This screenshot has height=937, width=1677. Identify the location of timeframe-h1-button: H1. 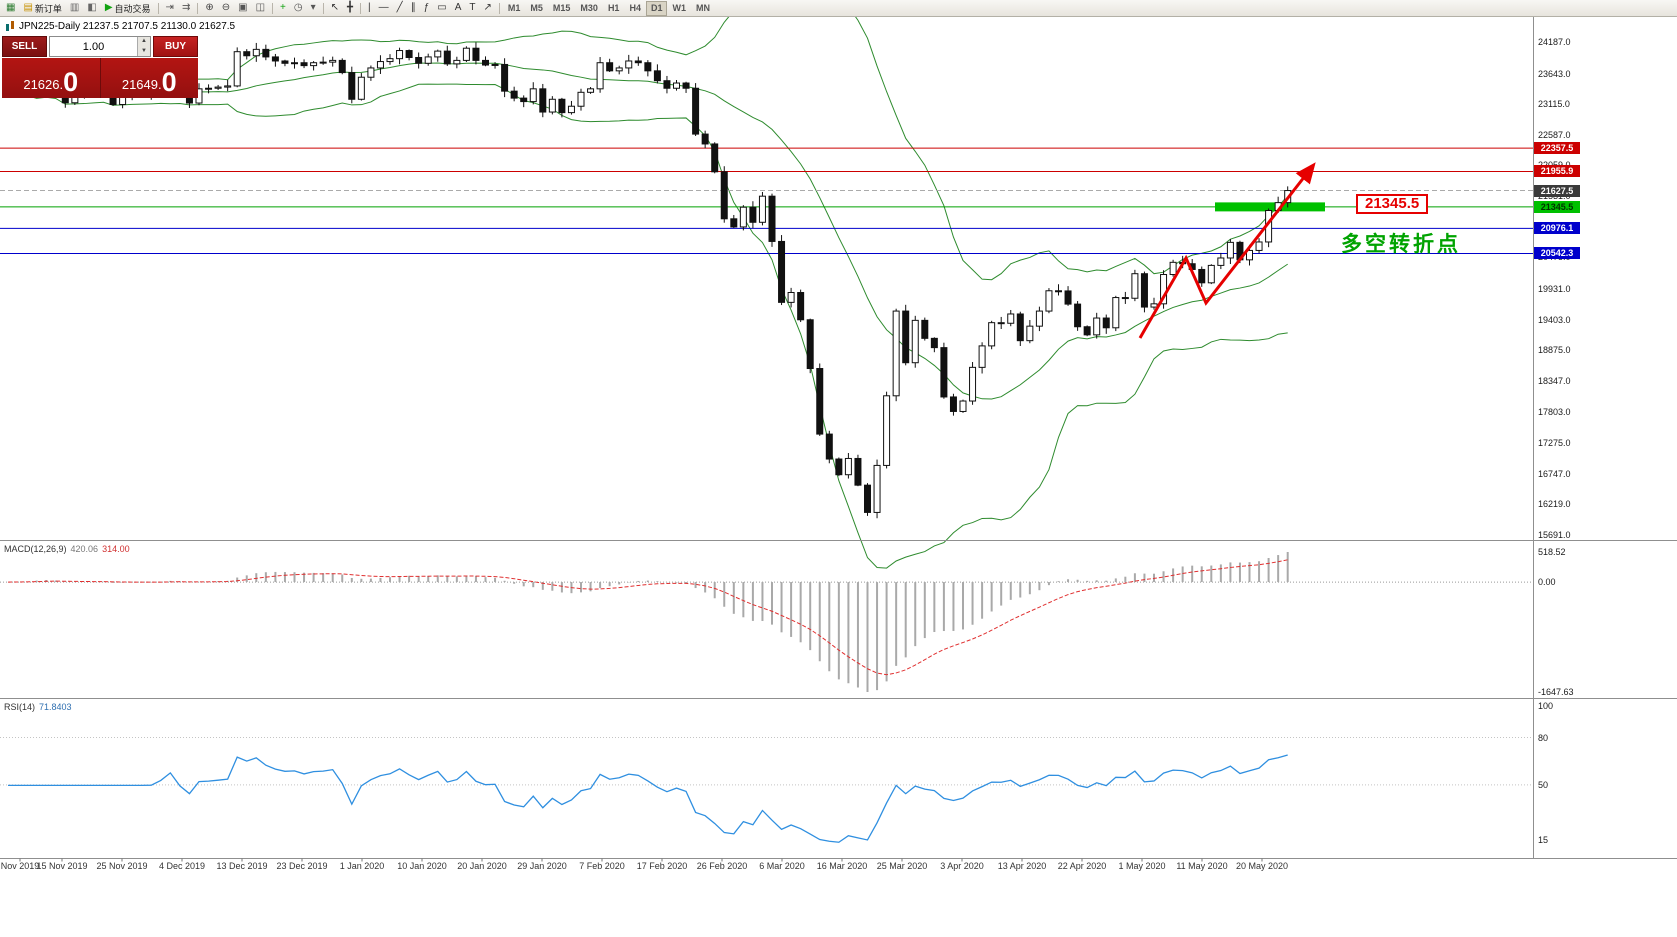
(614, 8).